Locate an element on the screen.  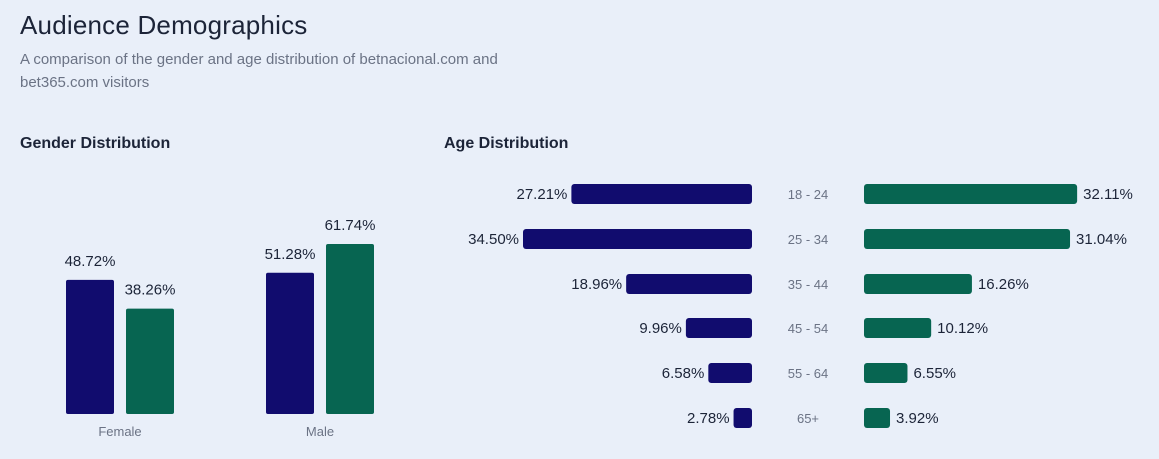
age-chart-title: Age Distribution is located at coordinates (506, 143).